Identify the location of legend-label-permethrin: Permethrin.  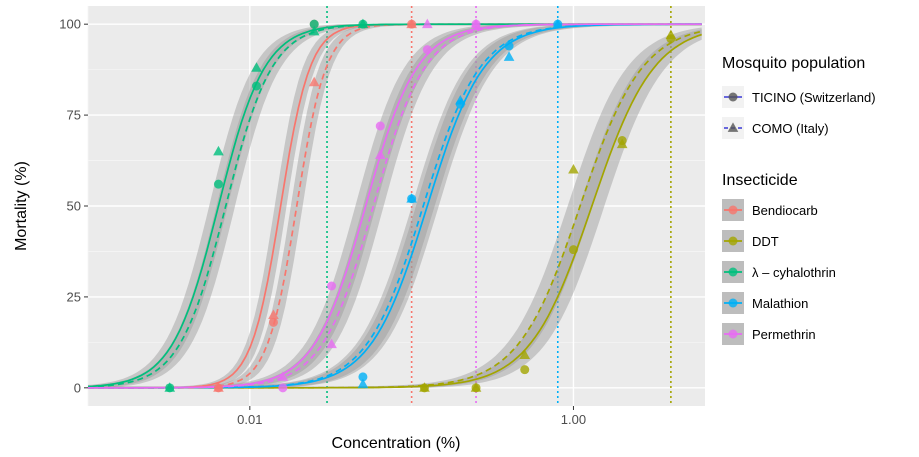
(784, 334).